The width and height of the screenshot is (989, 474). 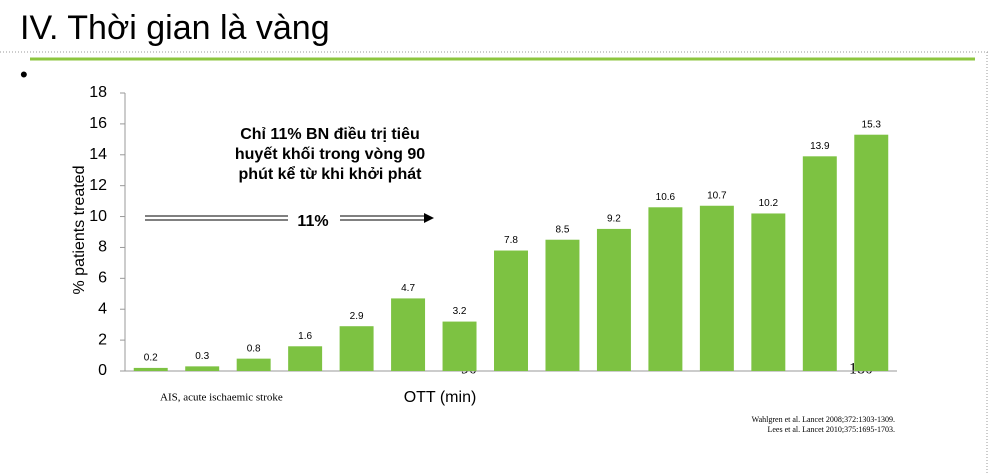 What do you see at coordinates (820, 146) in the screenshot?
I see `value-label: 13.9` at bounding box center [820, 146].